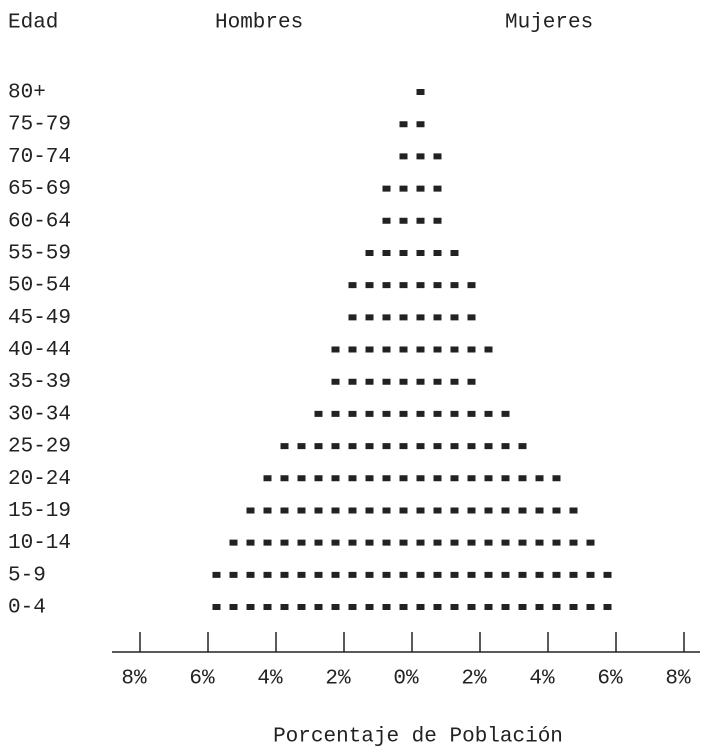 The image size is (705, 750). What do you see at coordinates (418, 737) in the screenshot?
I see `x-axis-label: Porcentaje de Población` at bounding box center [418, 737].